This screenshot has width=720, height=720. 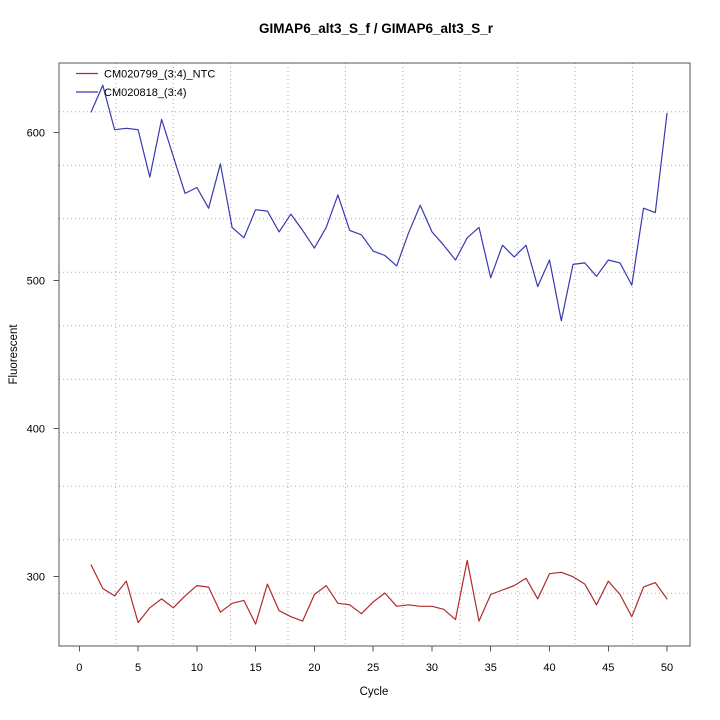 What do you see at coordinates (138, 668) in the screenshot?
I see `x-tick-label: 5` at bounding box center [138, 668].